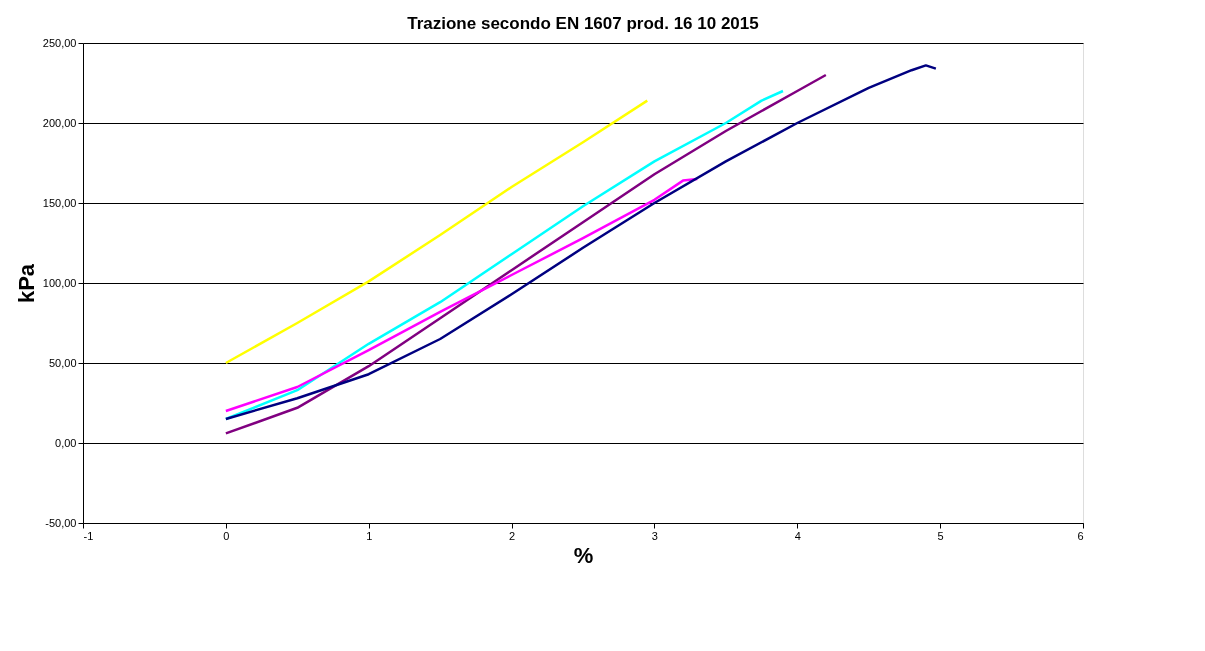 The width and height of the screenshot is (1205, 651). Describe the element at coordinates (940, 535) in the screenshot. I see `x-tick-label: 5` at that location.